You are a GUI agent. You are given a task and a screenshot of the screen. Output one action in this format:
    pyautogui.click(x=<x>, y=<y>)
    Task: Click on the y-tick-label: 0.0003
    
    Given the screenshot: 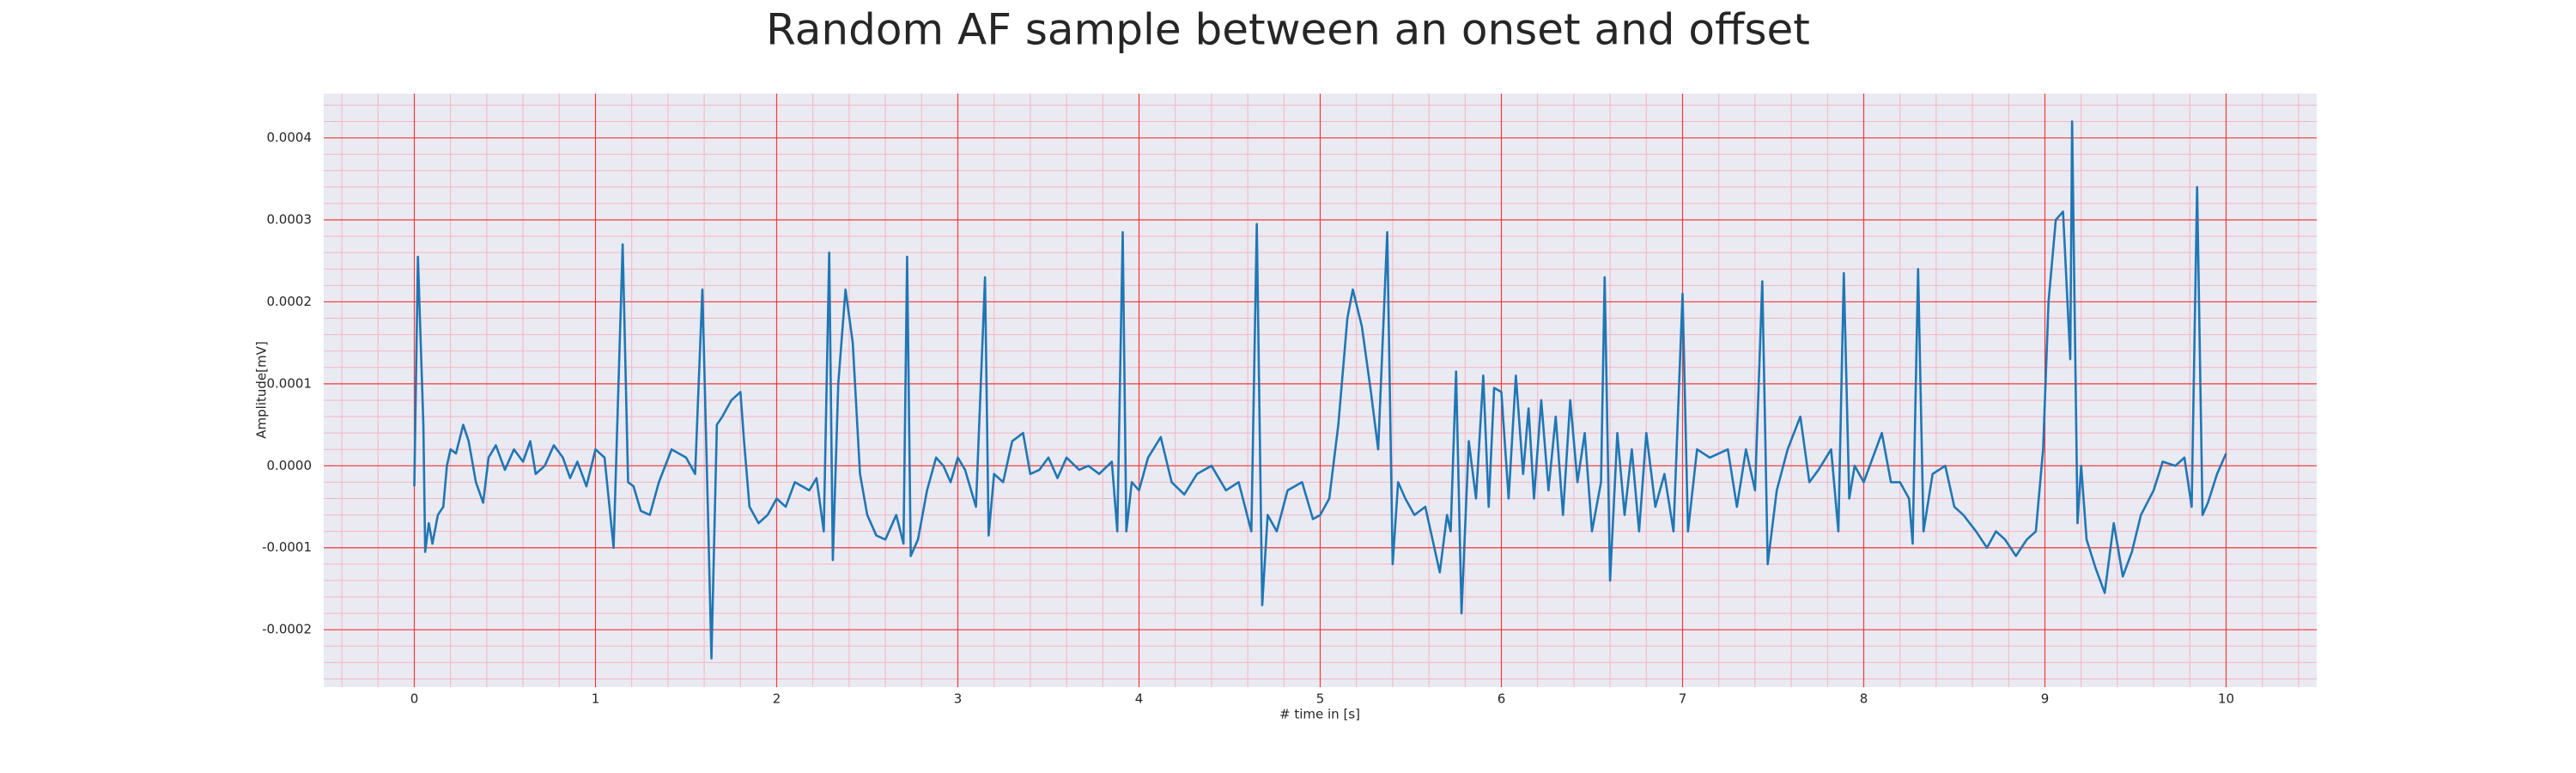 What is the action you would take?
    pyautogui.click(x=290, y=219)
    